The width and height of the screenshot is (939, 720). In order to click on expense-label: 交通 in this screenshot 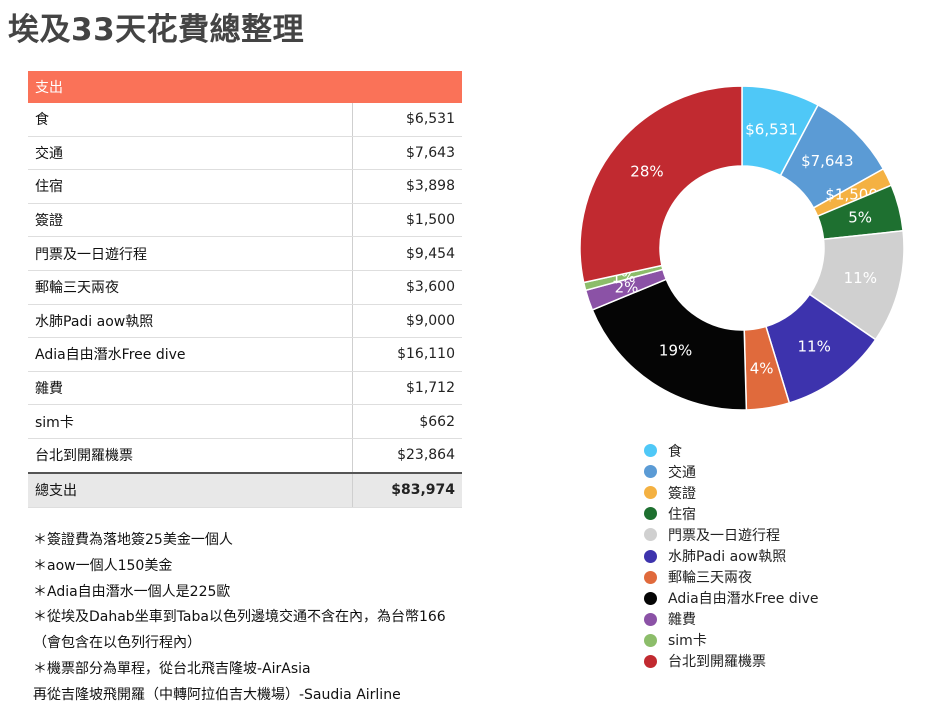, I will do `click(190, 153)`.